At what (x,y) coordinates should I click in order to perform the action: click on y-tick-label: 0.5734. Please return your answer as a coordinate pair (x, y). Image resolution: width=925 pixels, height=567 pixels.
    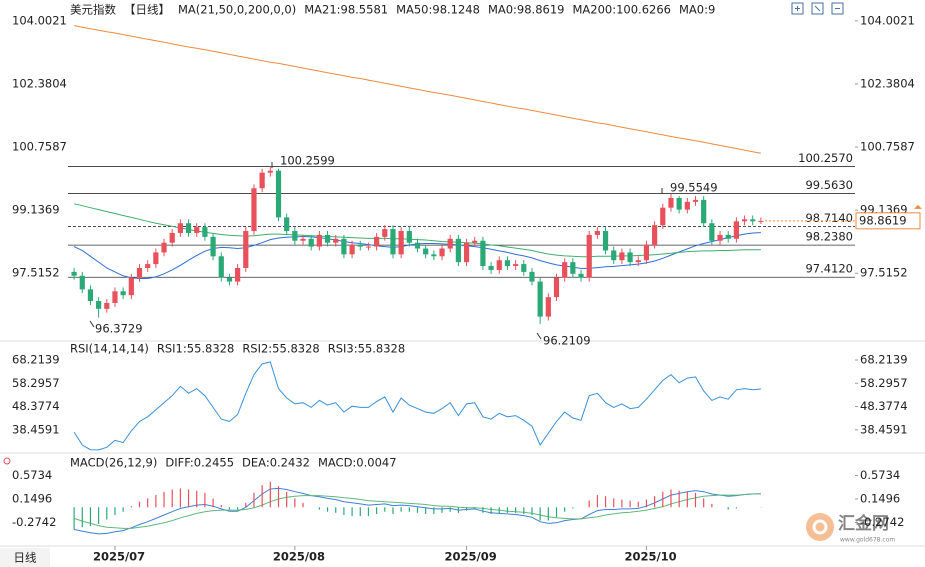
    Looking at the image, I should click on (32, 475).